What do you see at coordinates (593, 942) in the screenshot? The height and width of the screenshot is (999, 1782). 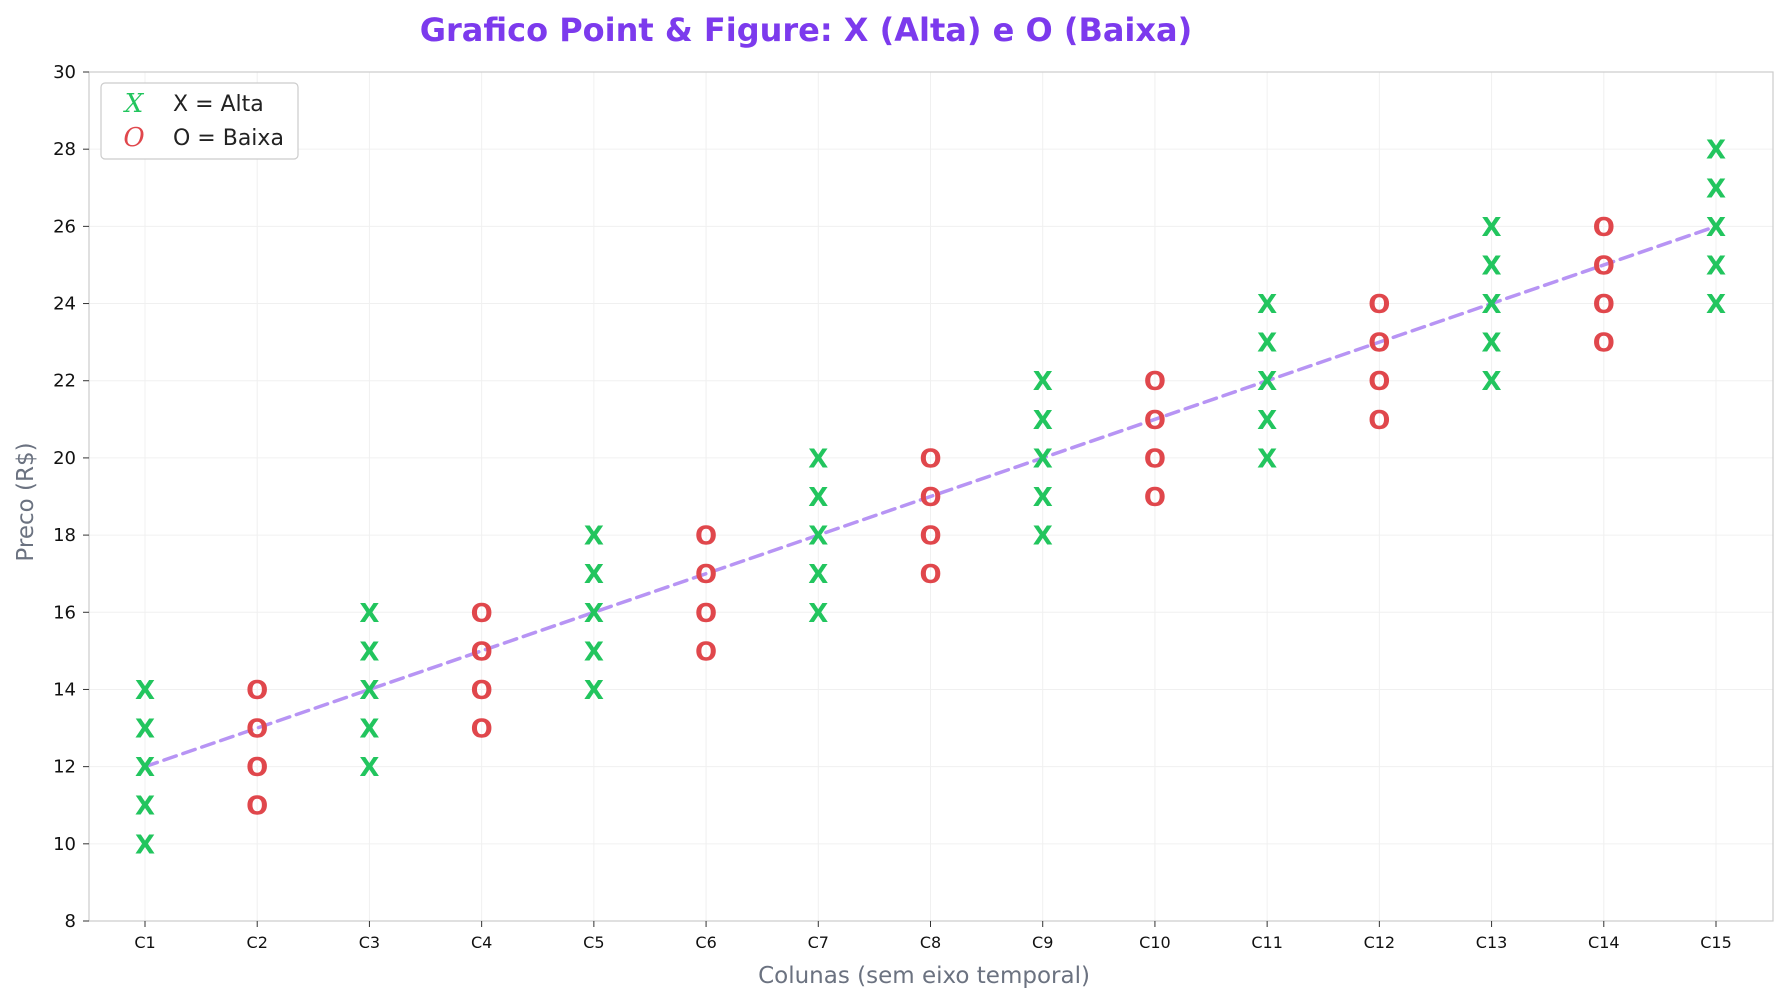 I see `x-tick-label: C5` at bounding box center [593, 942].